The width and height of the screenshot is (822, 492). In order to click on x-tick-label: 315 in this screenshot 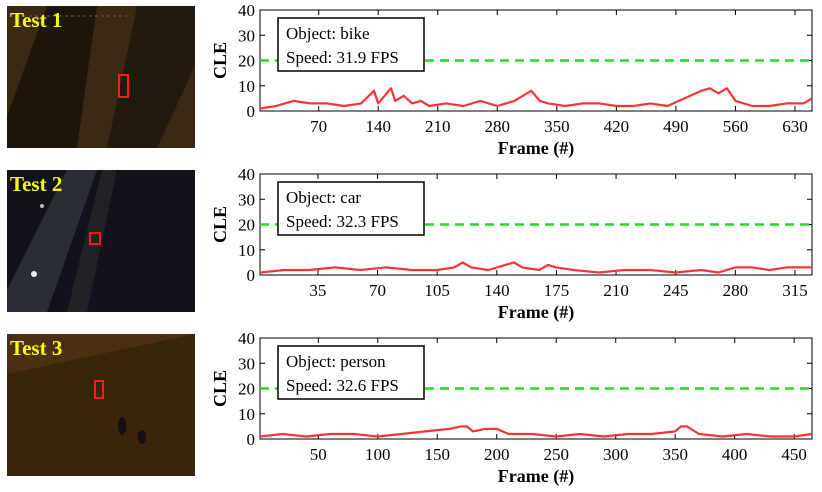, I will do `click(795, 290)`.